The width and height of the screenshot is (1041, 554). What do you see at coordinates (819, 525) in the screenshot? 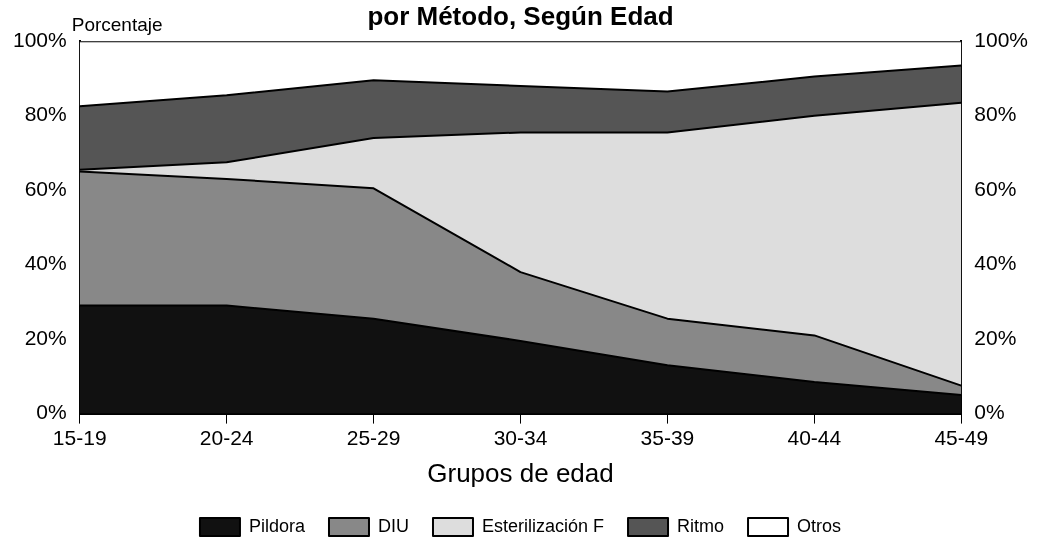
I see `legend-label: Otros` at bounding box center [819, 525].